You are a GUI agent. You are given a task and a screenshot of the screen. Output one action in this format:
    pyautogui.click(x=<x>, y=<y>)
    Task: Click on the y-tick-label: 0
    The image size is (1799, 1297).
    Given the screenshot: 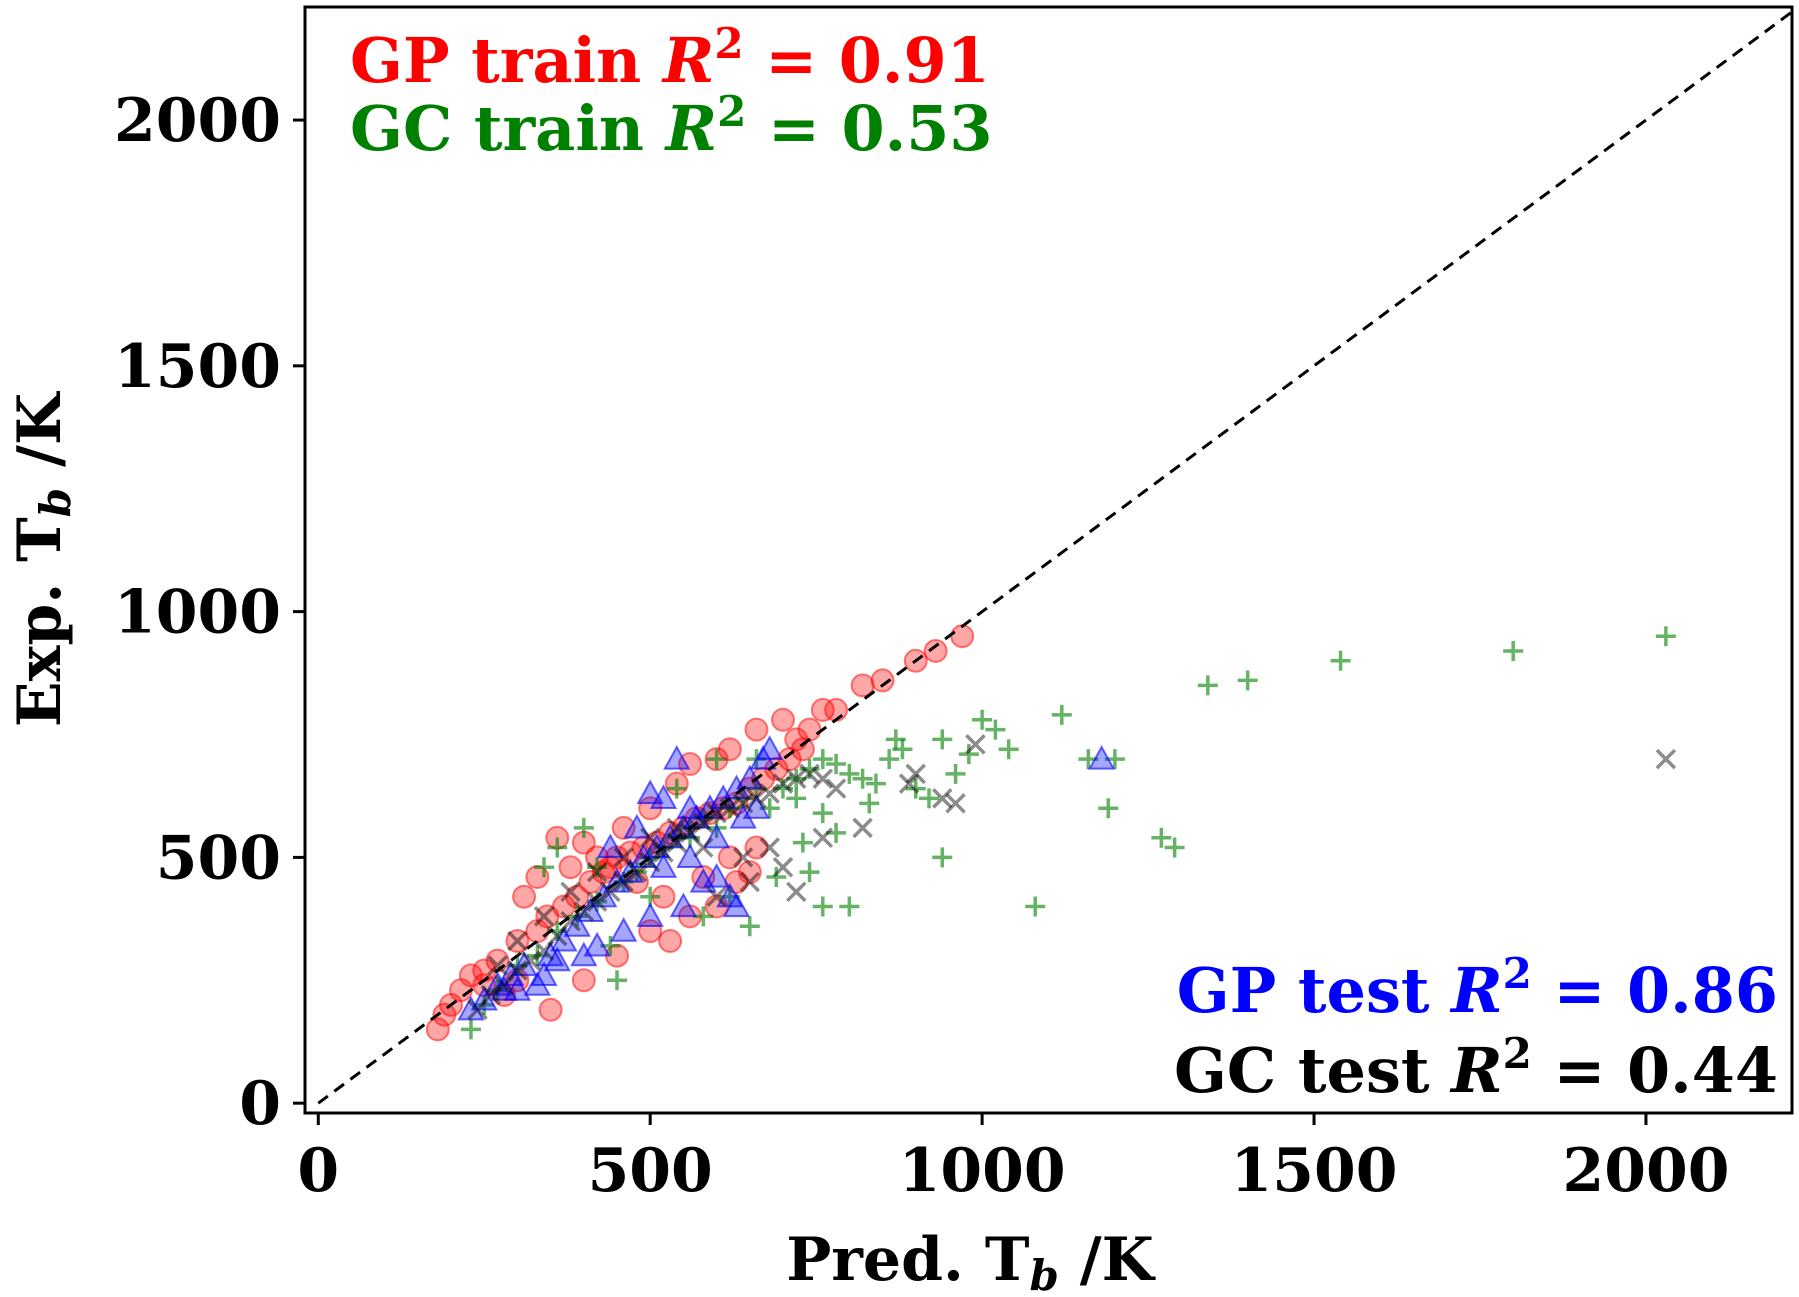 What is the action you would take?
    pyautogui.click(x=260, y=1104)
    